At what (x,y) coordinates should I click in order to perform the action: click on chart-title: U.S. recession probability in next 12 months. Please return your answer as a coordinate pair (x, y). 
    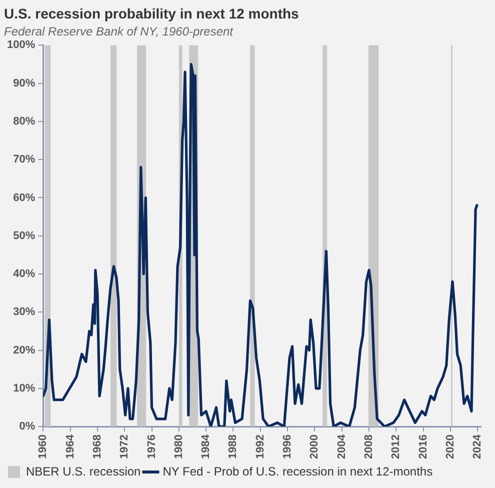
    Looking at the image, I should click on (152, 13).